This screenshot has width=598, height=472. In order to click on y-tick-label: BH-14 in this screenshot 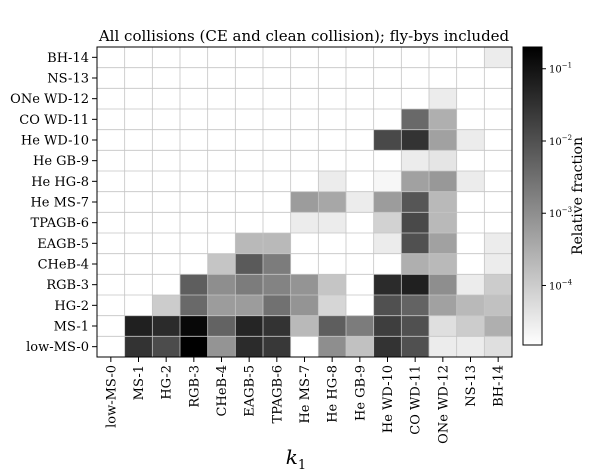, I will do `click(68, 58)`.